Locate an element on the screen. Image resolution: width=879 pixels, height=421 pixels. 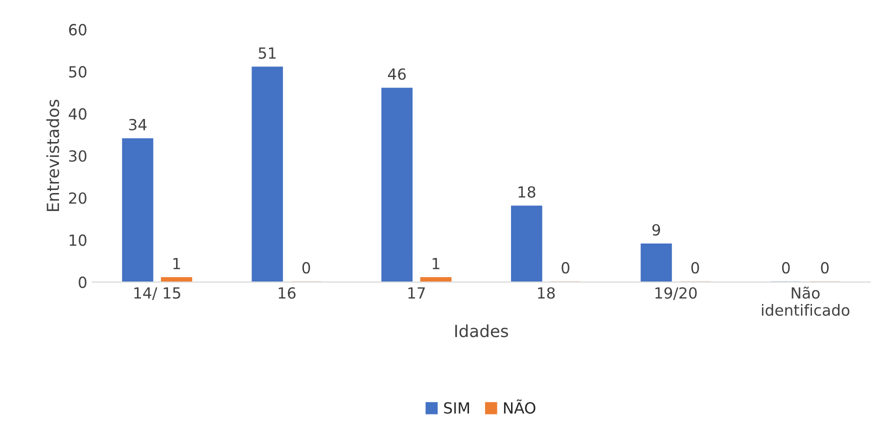
y-tick-label: 30 is located at coordinates (77, 156).